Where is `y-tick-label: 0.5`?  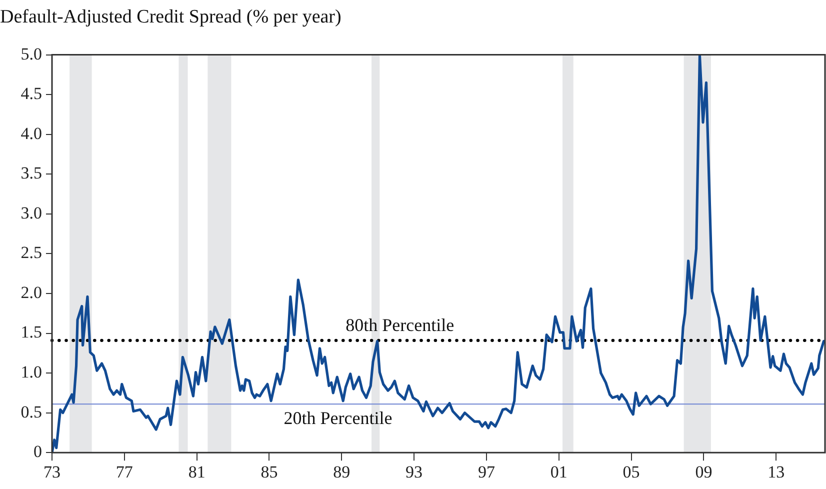 y-tick-label: 0.5 is located at coordinates (31, 412).